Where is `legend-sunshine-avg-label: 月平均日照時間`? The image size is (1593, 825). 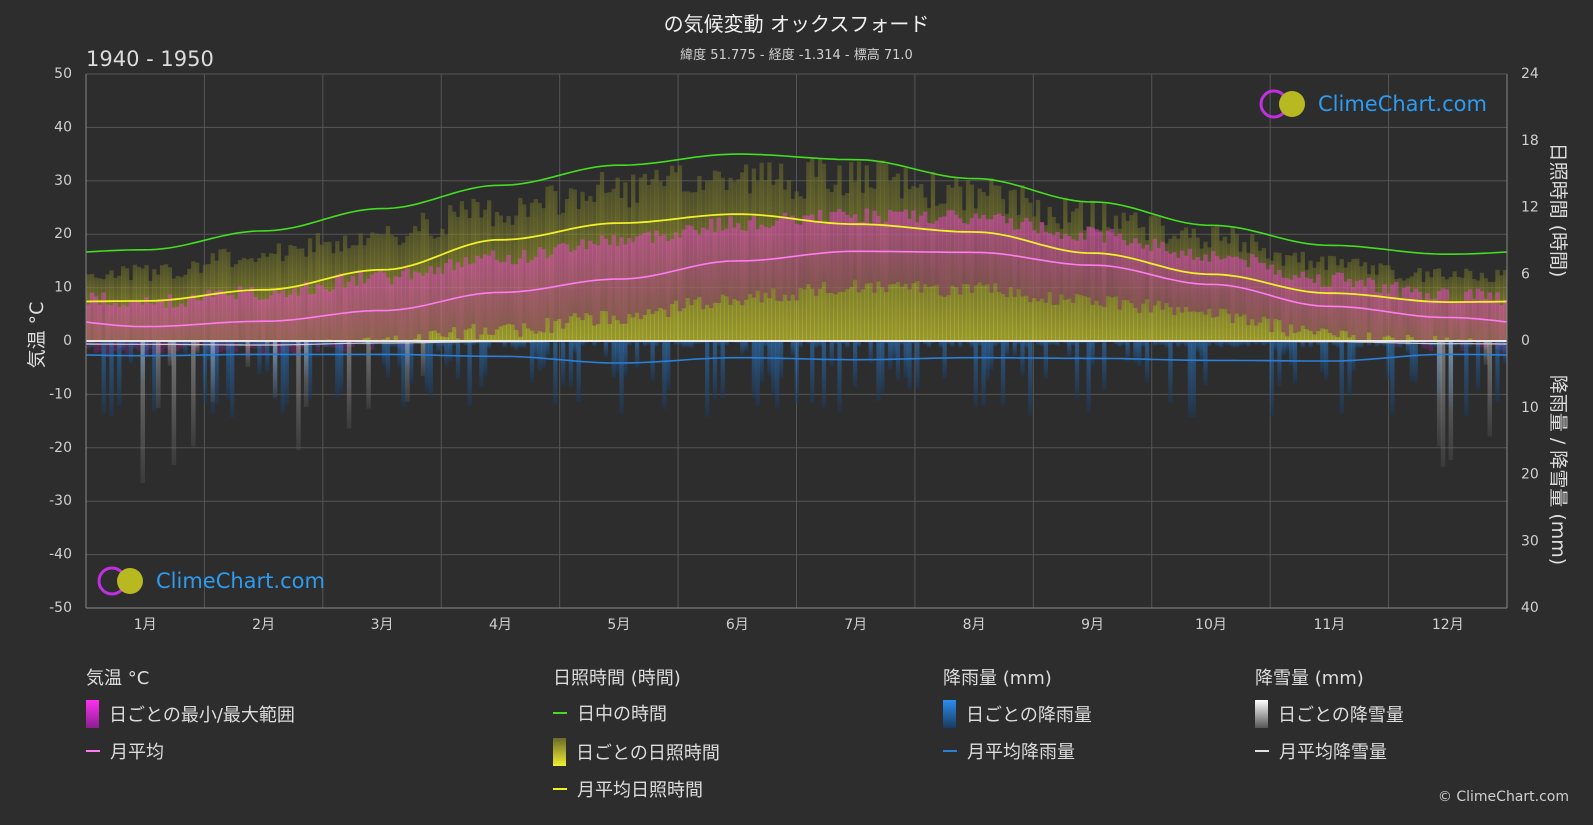
legend-sunshine-avg-label: 月平均日照時間 is located at coordinates (640, 790).